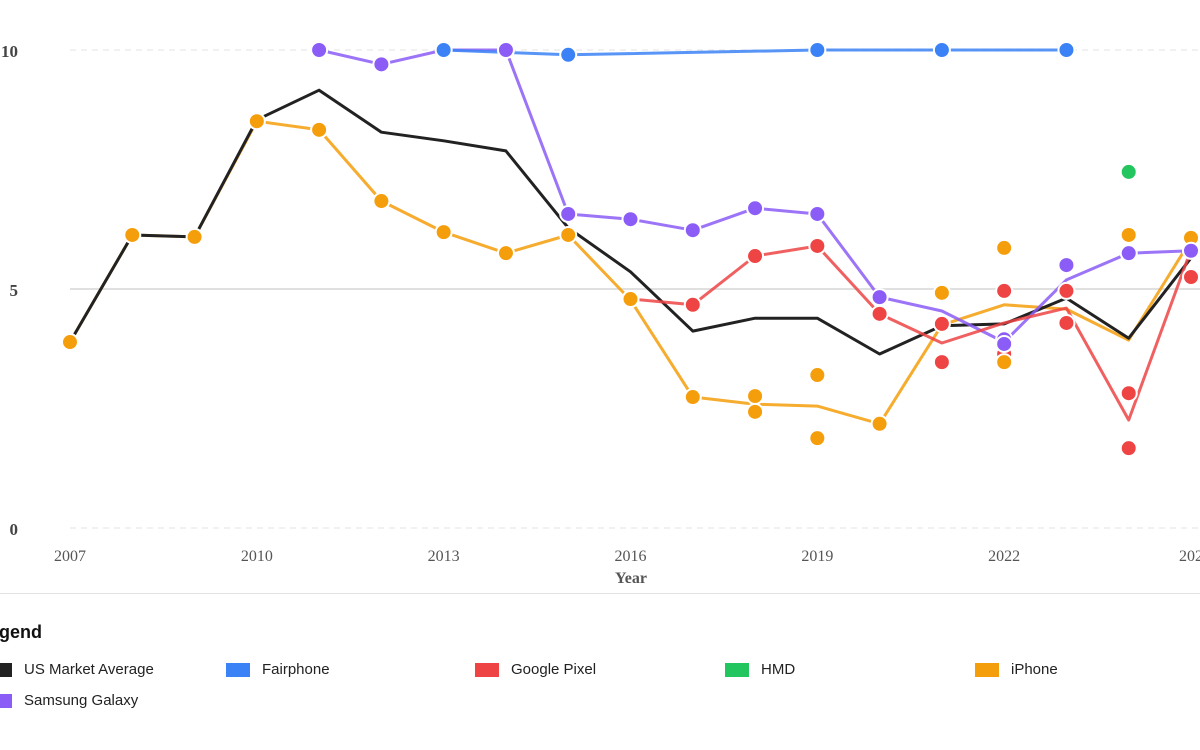  What do you see at coordinates (600, 593) in the screenshot?
I see `divider` at bounding box center [600, 593].